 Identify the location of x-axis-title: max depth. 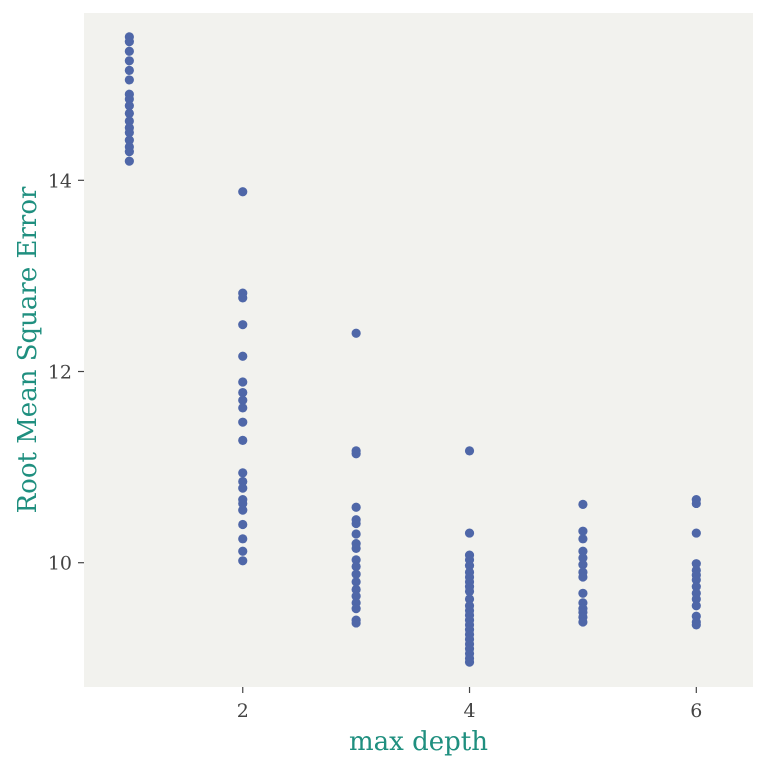
(418, 742).